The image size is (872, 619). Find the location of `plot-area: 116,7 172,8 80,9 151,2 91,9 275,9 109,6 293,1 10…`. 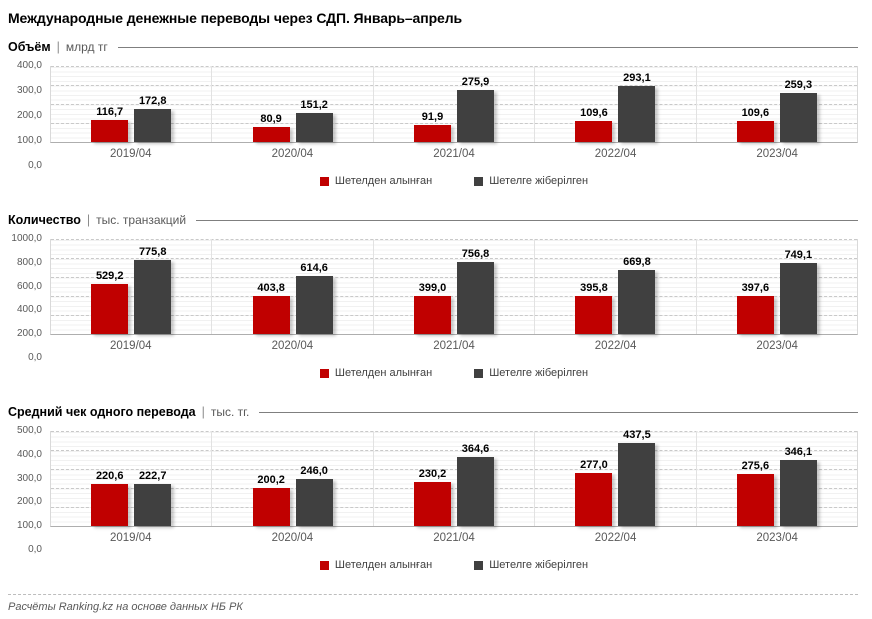

plot-area: 116,7 172,8 80,9 151,2 91,9 275,9 109,6 293,1 10… is located at coordinates (454, 104).